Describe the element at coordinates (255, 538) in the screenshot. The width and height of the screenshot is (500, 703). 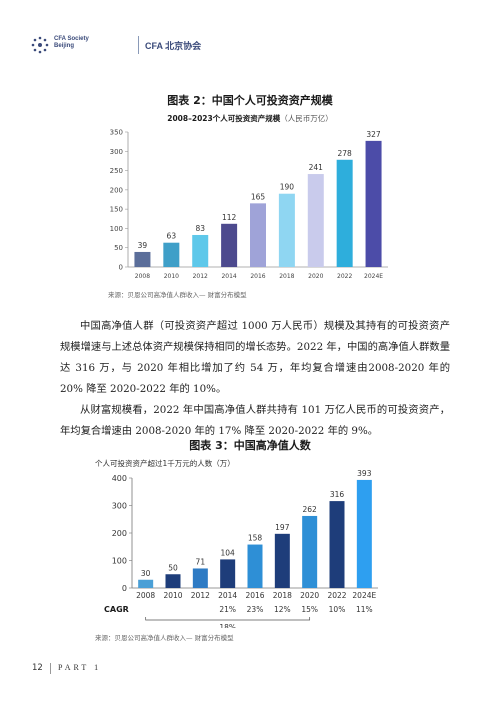
I see `data-label: 158` at that location.